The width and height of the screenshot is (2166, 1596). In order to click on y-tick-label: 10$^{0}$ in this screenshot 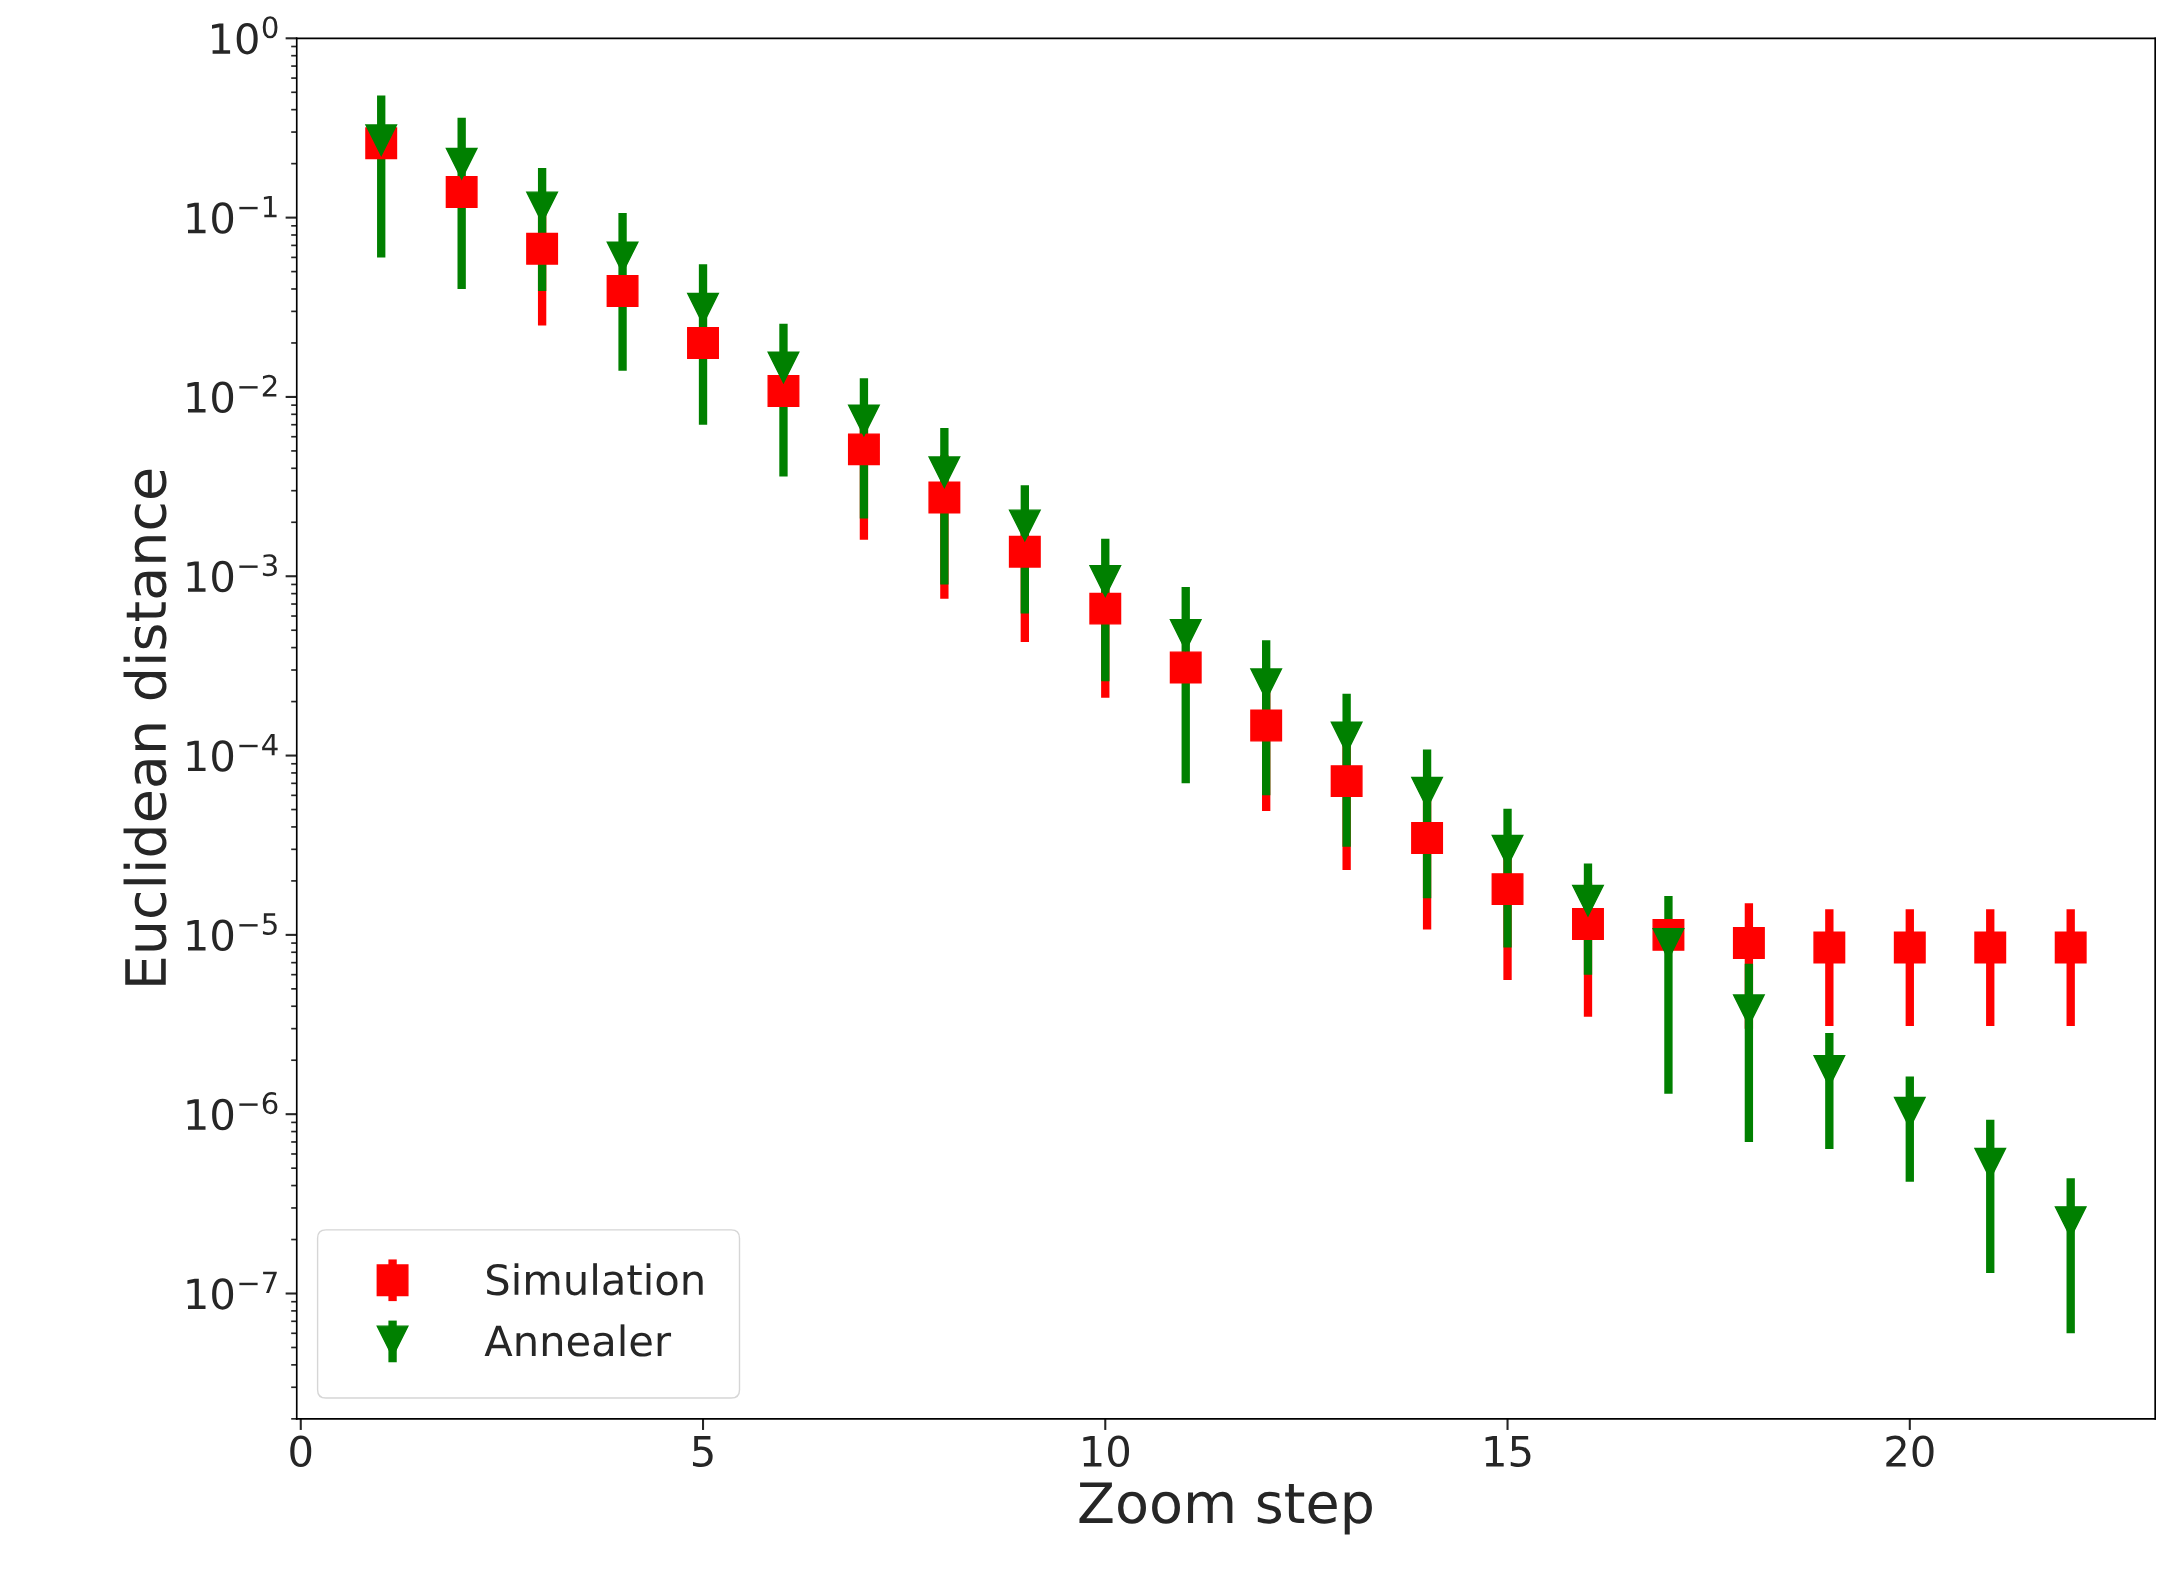, I will do `click(245, 35)`.